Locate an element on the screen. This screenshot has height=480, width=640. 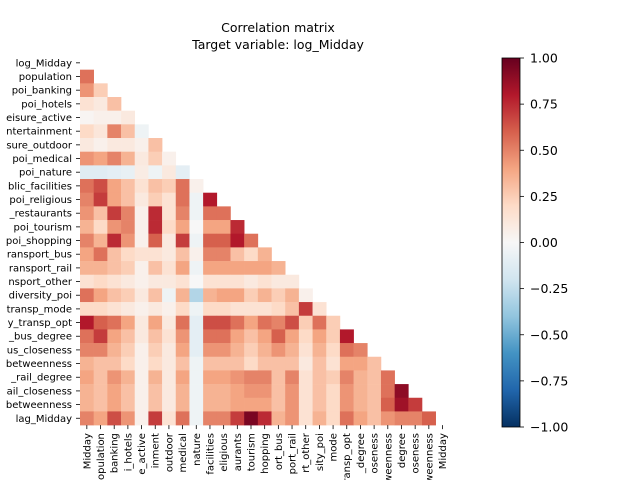
y-tick-label: betweenness is located at coordinates (39, 405).